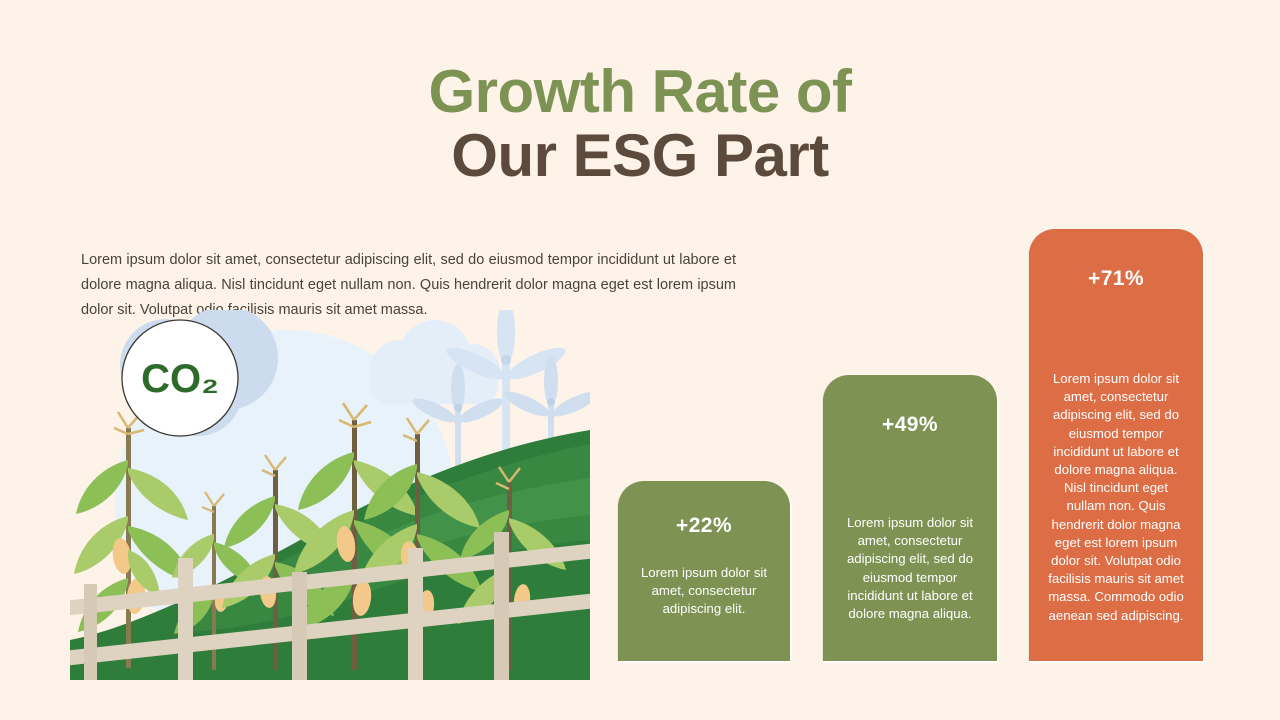  What do you see at coordinates (704, 525) in the screenshot?
I see `growth-bar-1-value: +22%` at bounding box center [704, 525].